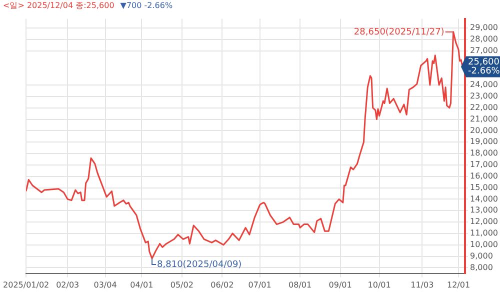  What do you see at coordinates (340, 285) in the screenshot?
I see `x-tick-label: 09/01` at bounding box center [340, 285].